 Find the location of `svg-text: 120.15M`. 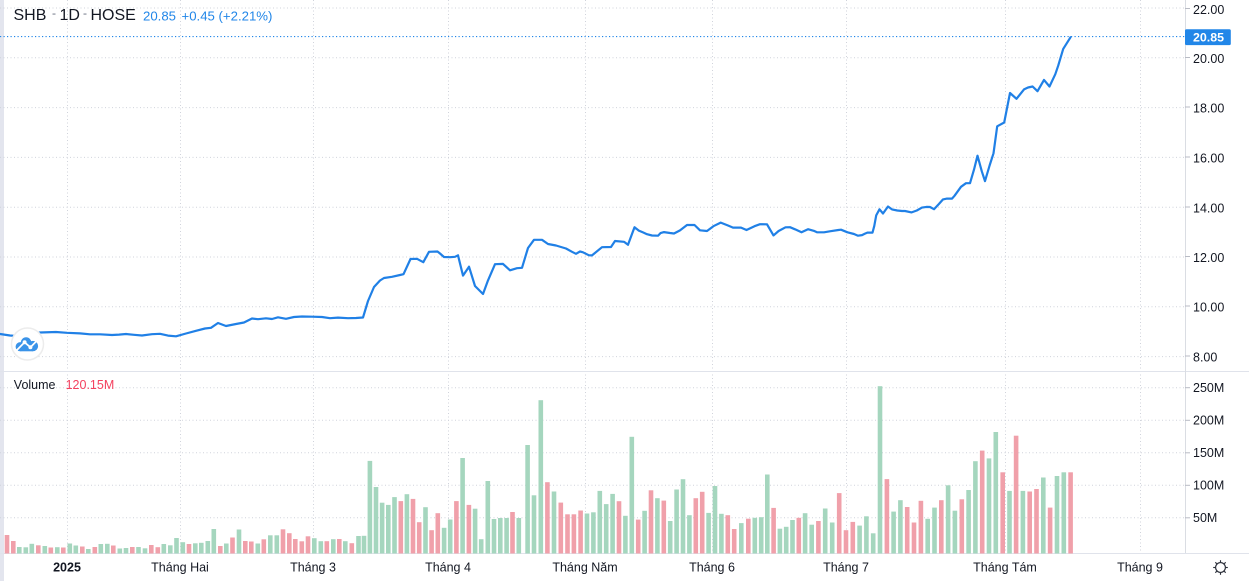

svg-text: 120.15M is located at coordinates (90, 385).